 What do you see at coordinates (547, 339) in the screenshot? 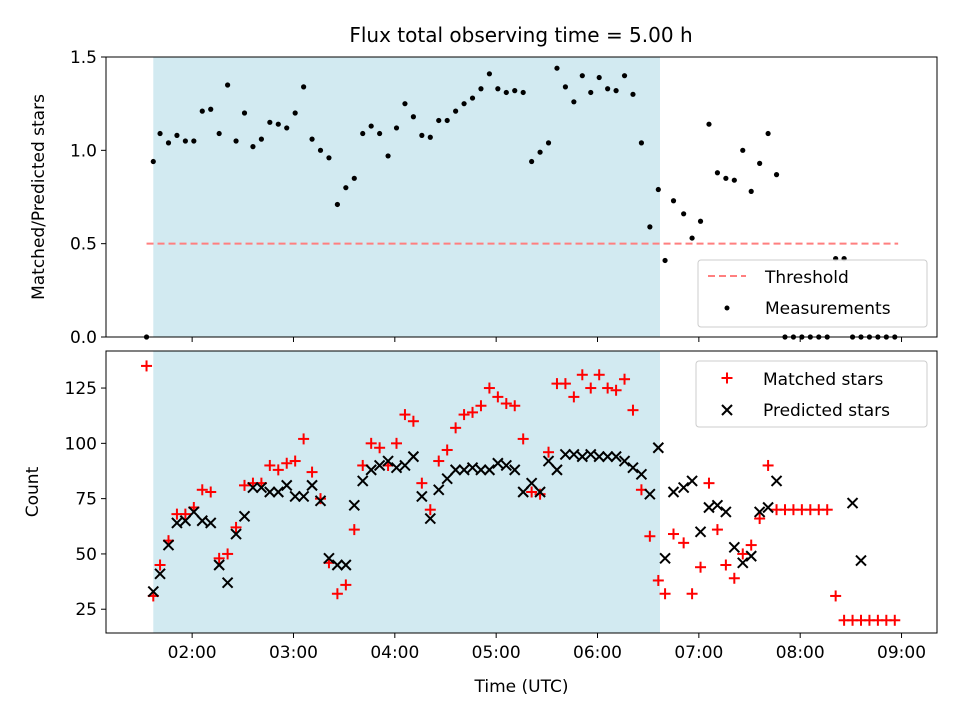
I see `ratio-x-axis` at bounding box center [547, 339].